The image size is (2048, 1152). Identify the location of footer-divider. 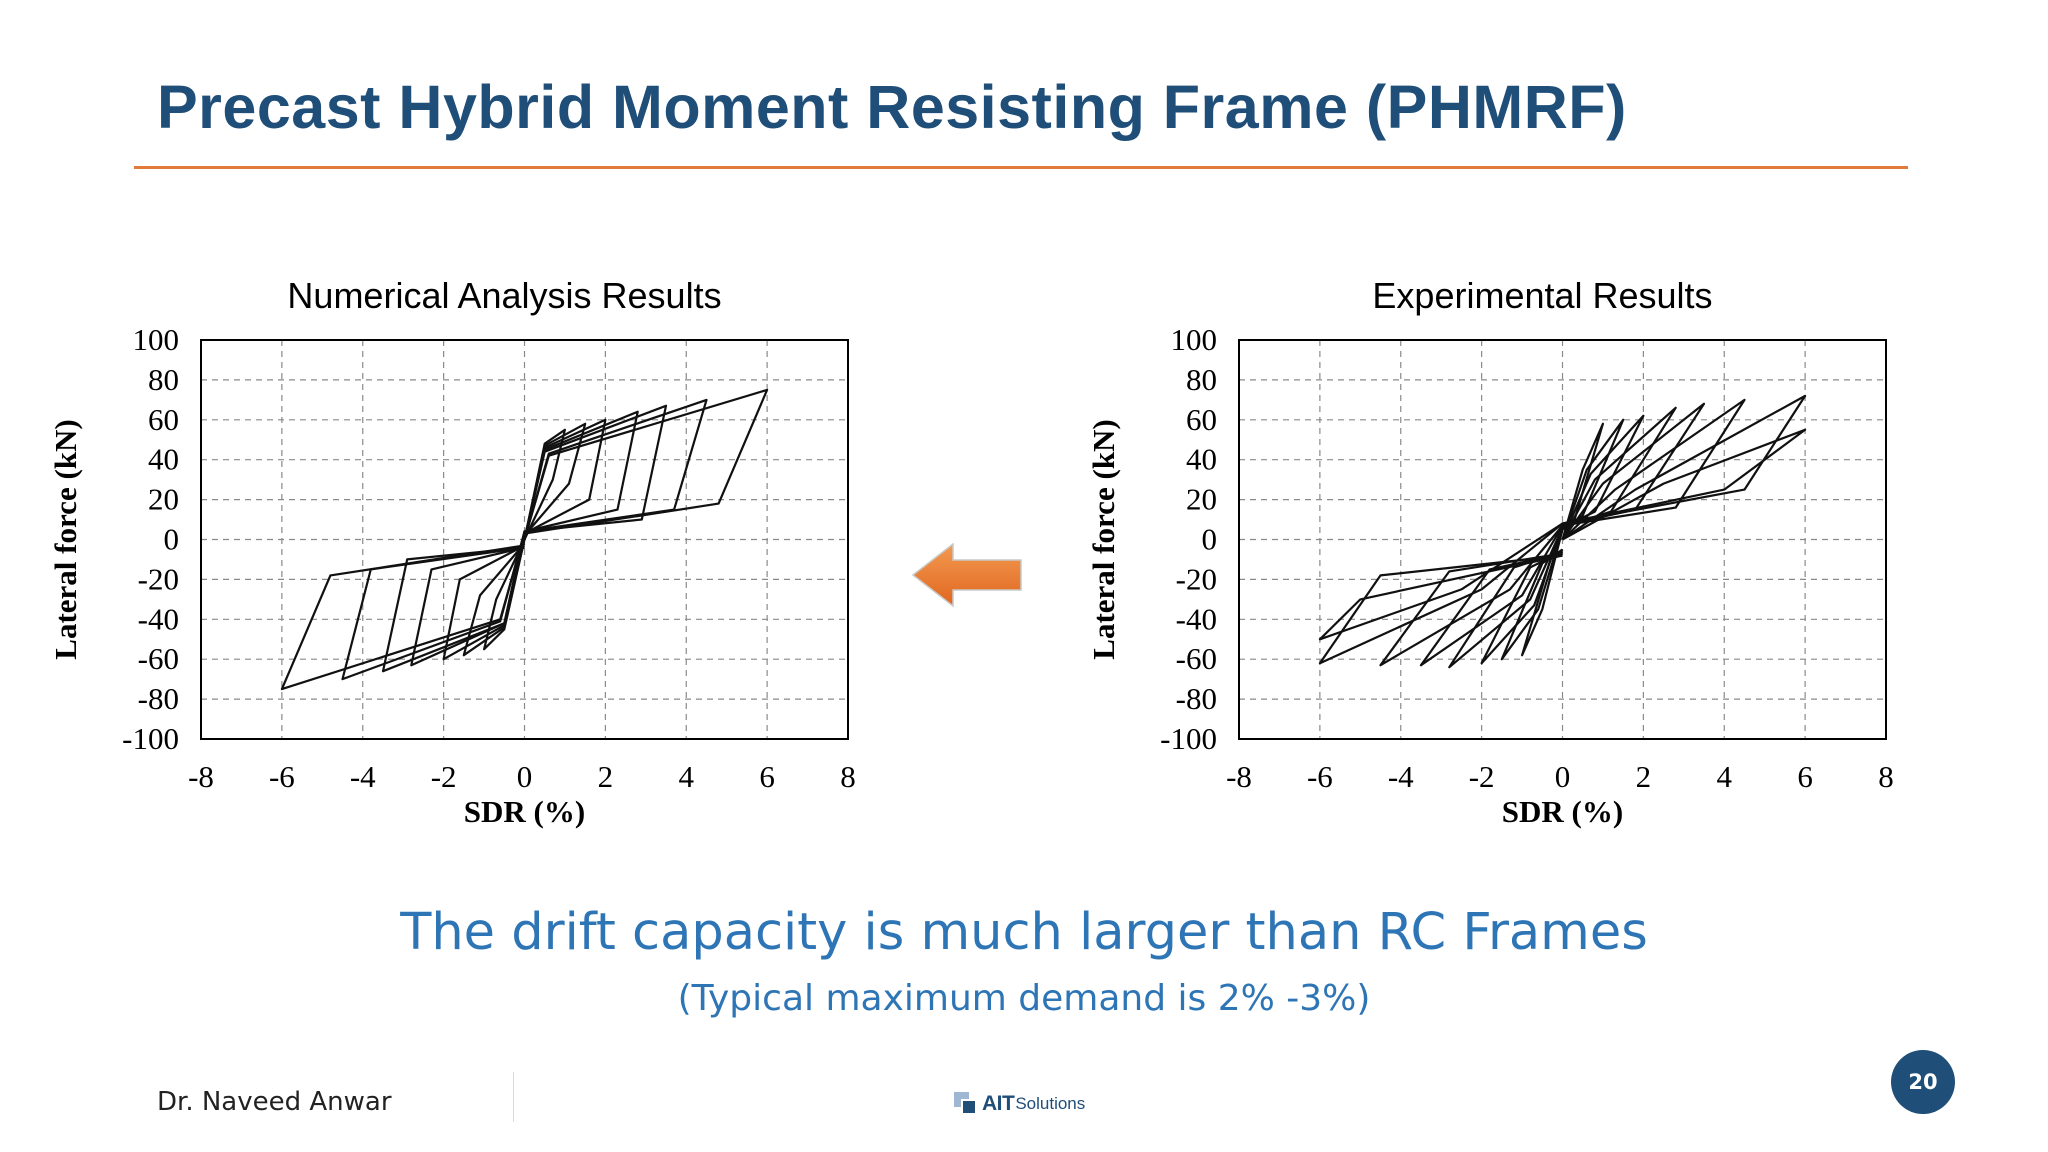
(513, 1097).